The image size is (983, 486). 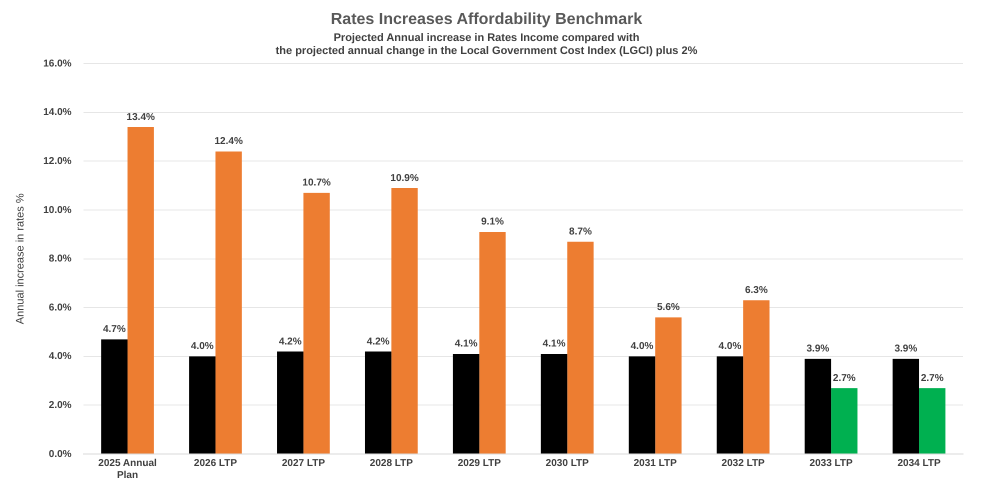 I want to click on x-tick-label: 2025 Annual Plan, so click(x=128, y=469).